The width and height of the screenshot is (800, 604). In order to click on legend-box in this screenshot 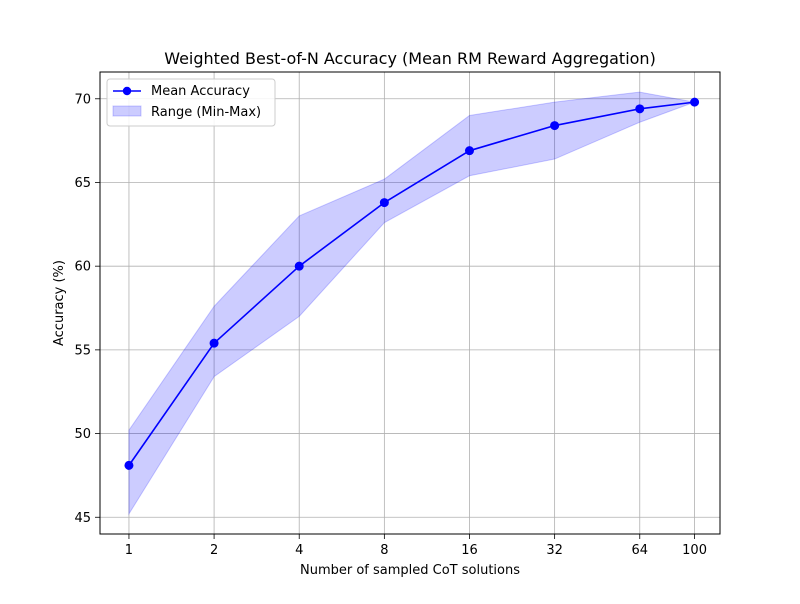, I will do `click(191, 102)`.